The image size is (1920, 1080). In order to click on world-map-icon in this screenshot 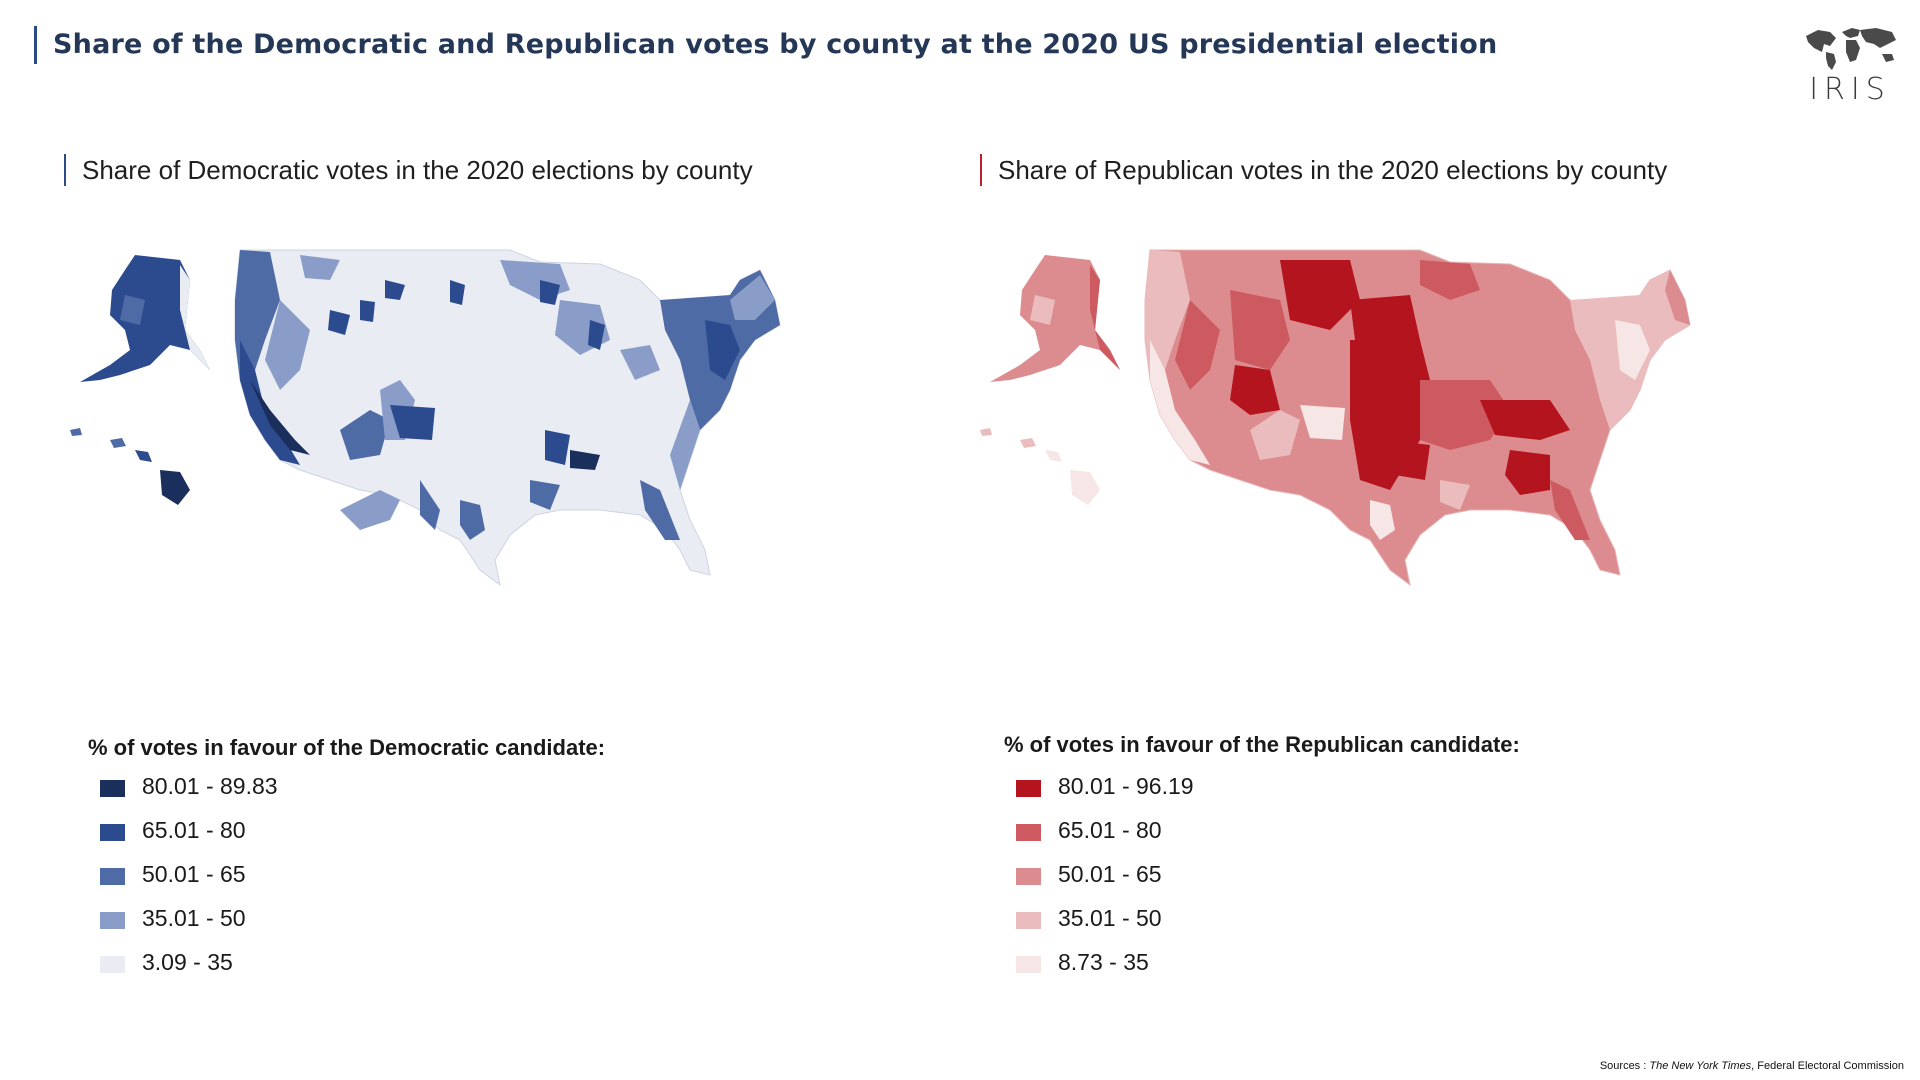, I will do `click(1851, 49)`.